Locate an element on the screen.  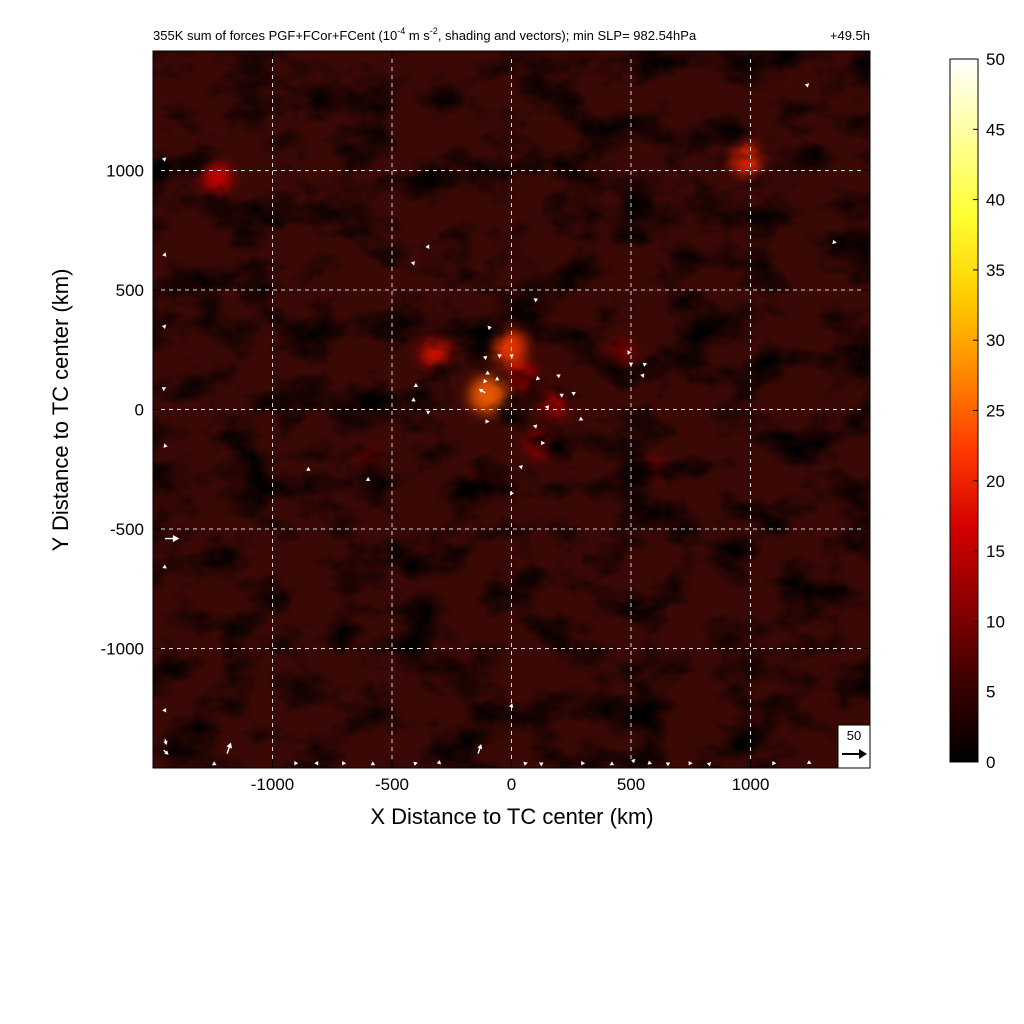
colorbar: 0 5 10 15 20 25 30 35 40 45 50 is located at coordinates (977, 411).